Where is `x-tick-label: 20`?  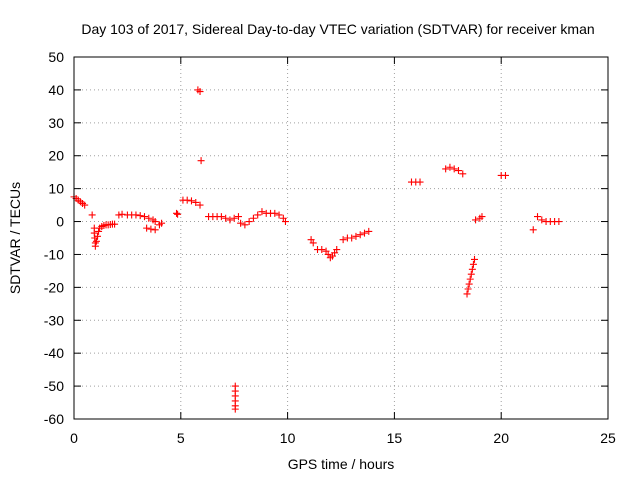
x-tick-label: 20 is located at coordinates (501, 438).